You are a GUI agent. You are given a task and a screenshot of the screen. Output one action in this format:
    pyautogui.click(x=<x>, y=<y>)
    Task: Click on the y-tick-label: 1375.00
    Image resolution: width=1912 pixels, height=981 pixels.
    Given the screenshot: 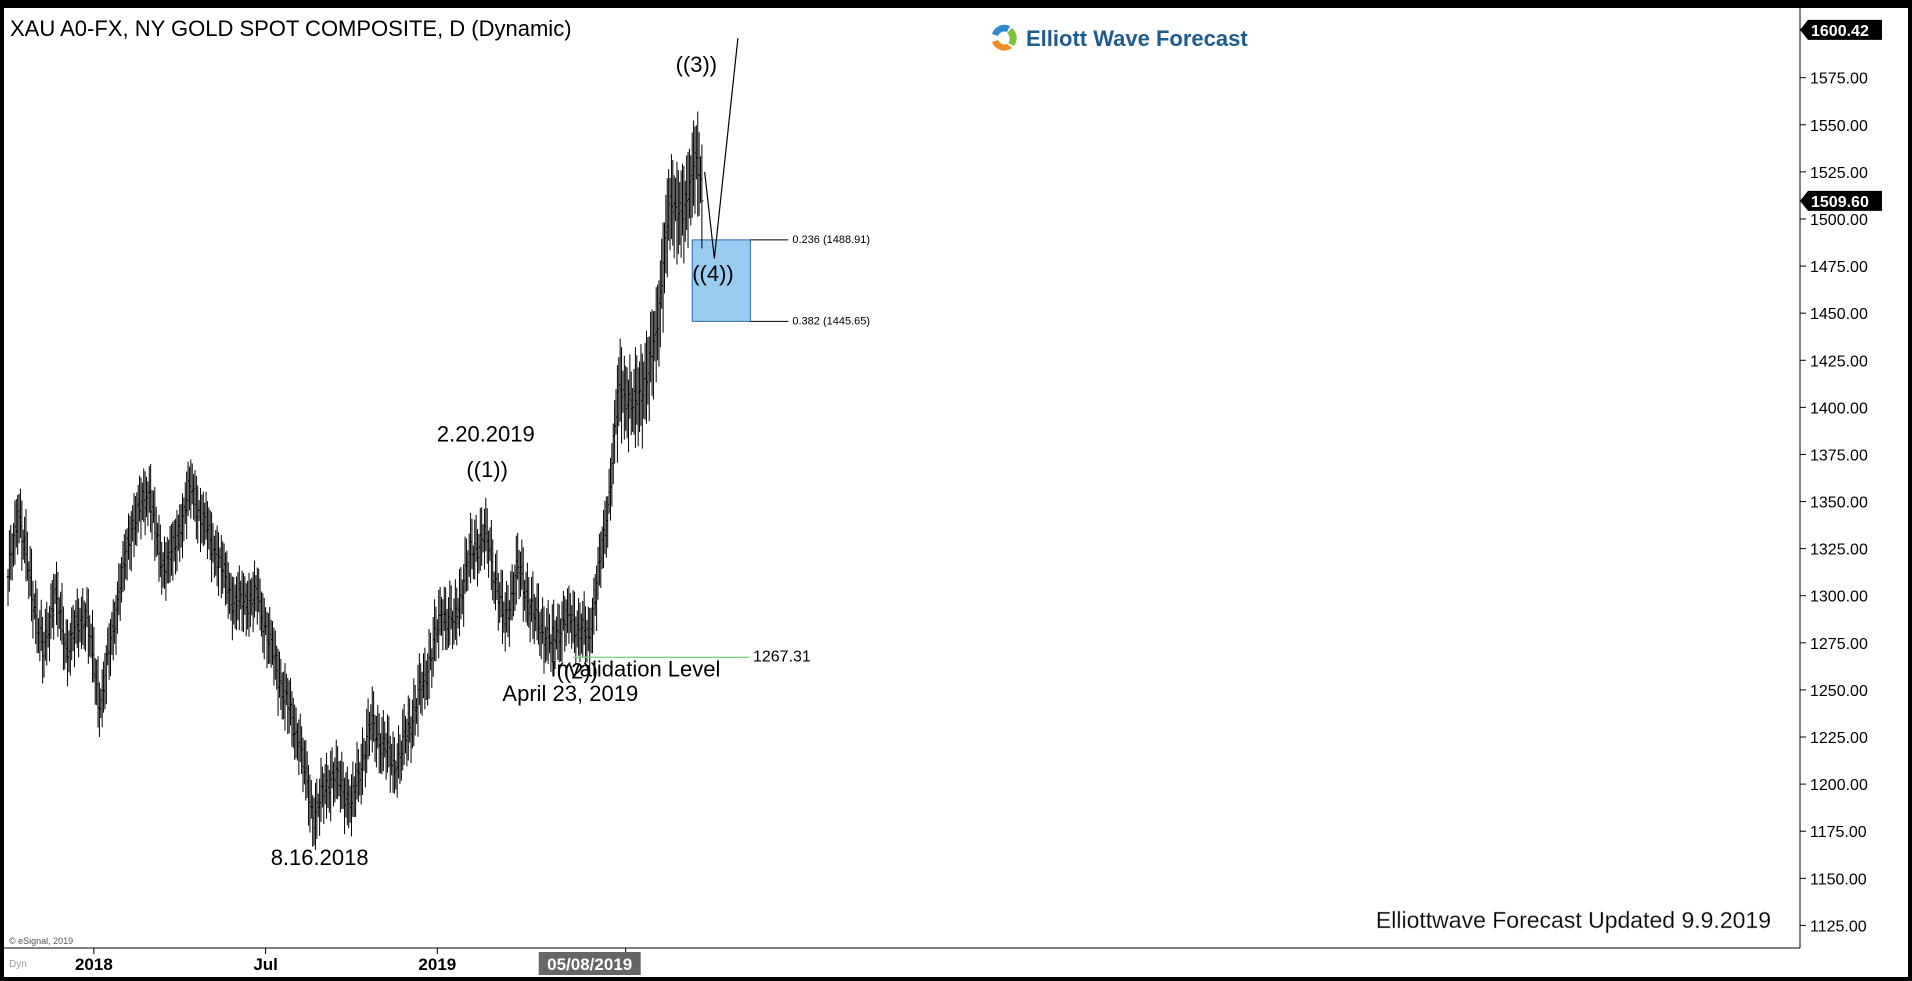 What is the action you would take?
    pyautogui.click(x=1839, y=455)
    